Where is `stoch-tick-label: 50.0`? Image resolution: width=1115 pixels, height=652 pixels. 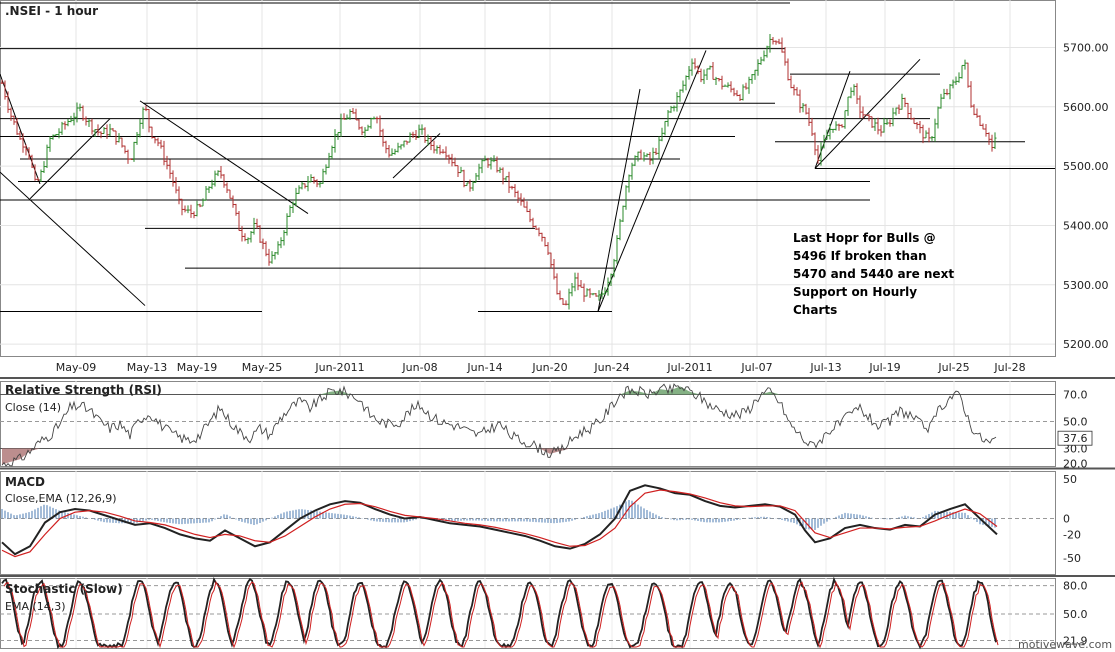
stoch-tick-label: 50.0 is located at coordinates (1075, 614).